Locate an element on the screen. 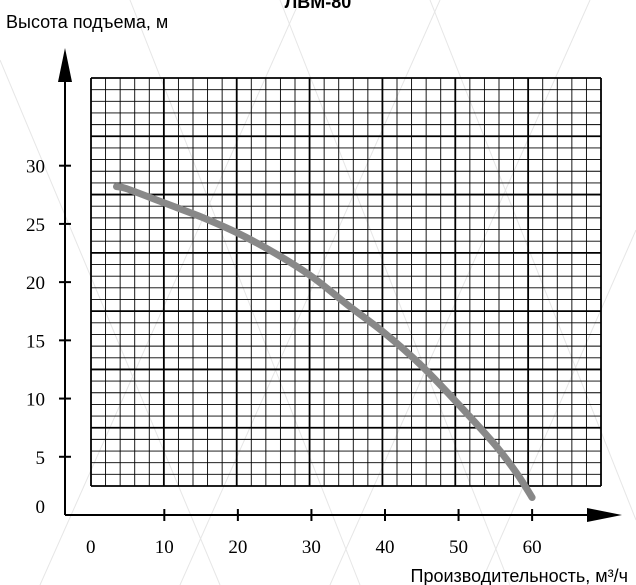  y-tick-label: 30 is located at coordinates (35, 167).